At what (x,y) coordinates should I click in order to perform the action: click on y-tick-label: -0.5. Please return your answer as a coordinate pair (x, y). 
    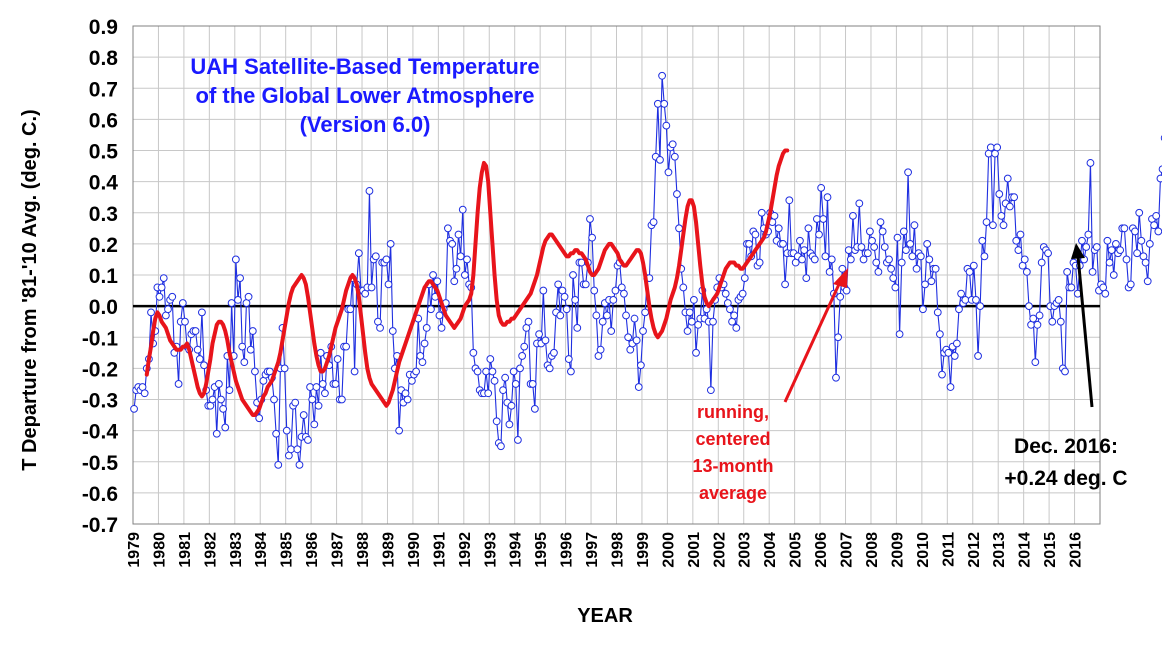
    Looking at the image, I should click on (100, 463).